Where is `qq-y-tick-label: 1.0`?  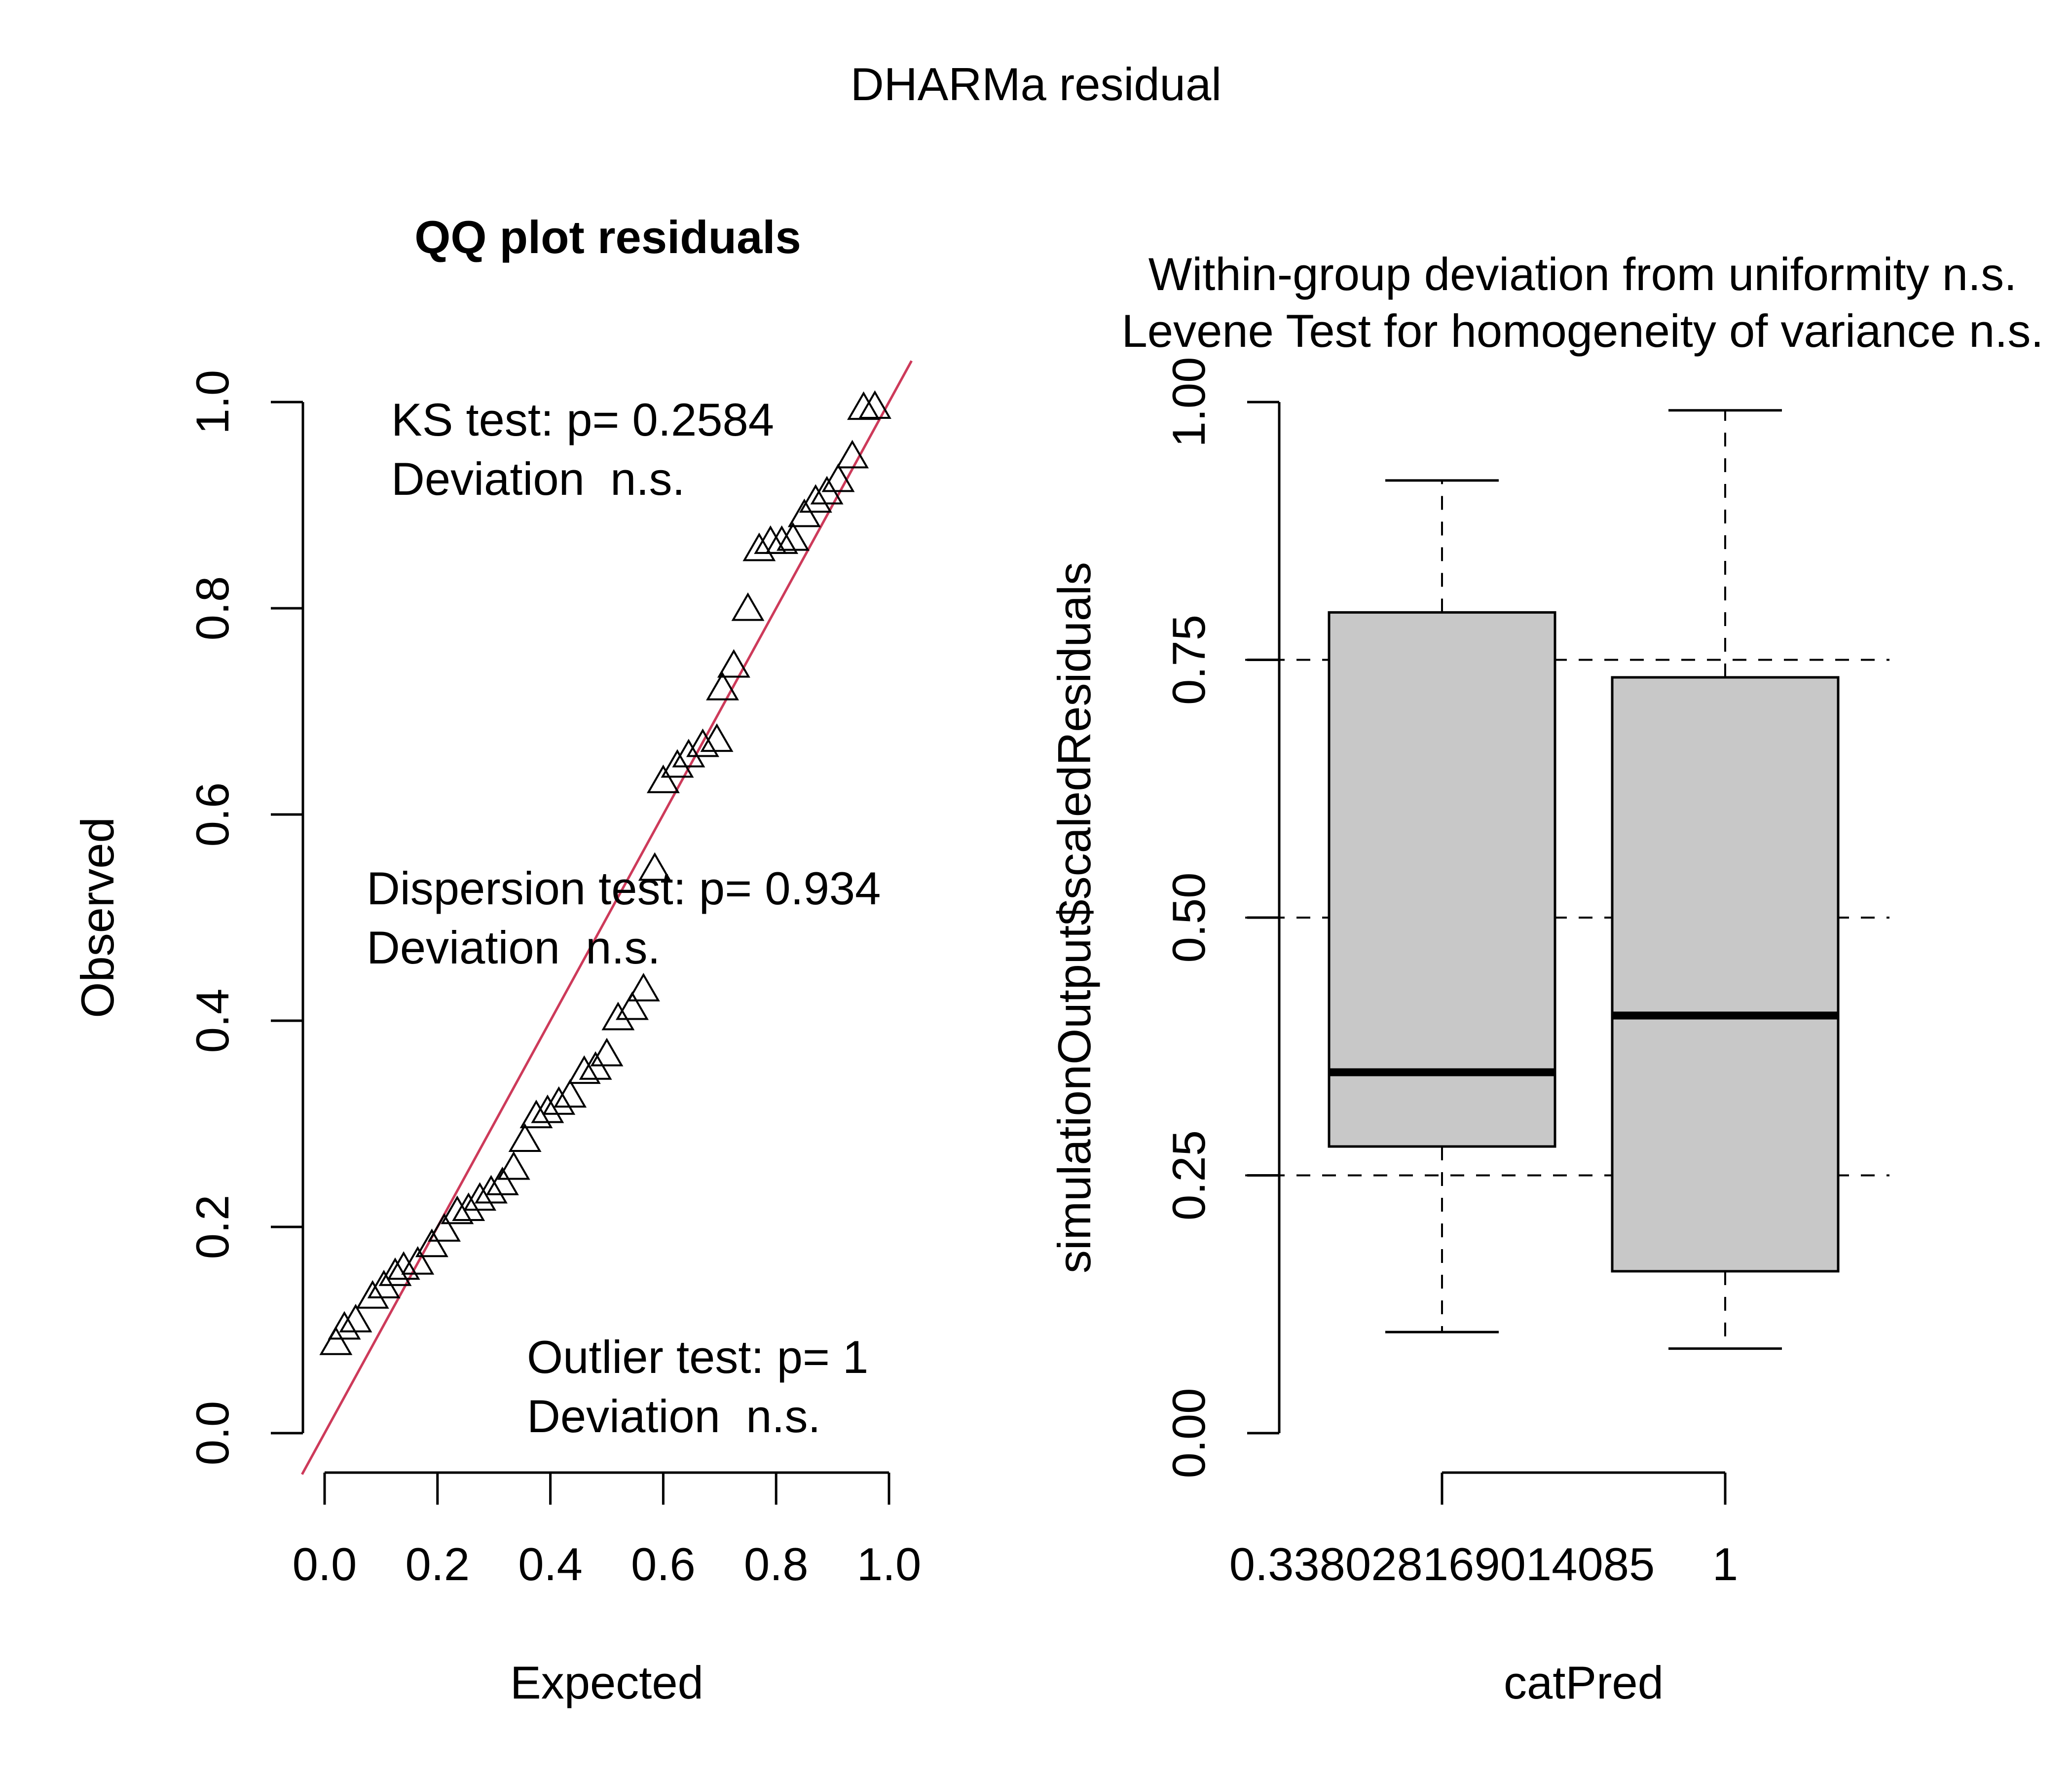
qq-y-tick-label: 1.0 is located at coordinates (212, 403).